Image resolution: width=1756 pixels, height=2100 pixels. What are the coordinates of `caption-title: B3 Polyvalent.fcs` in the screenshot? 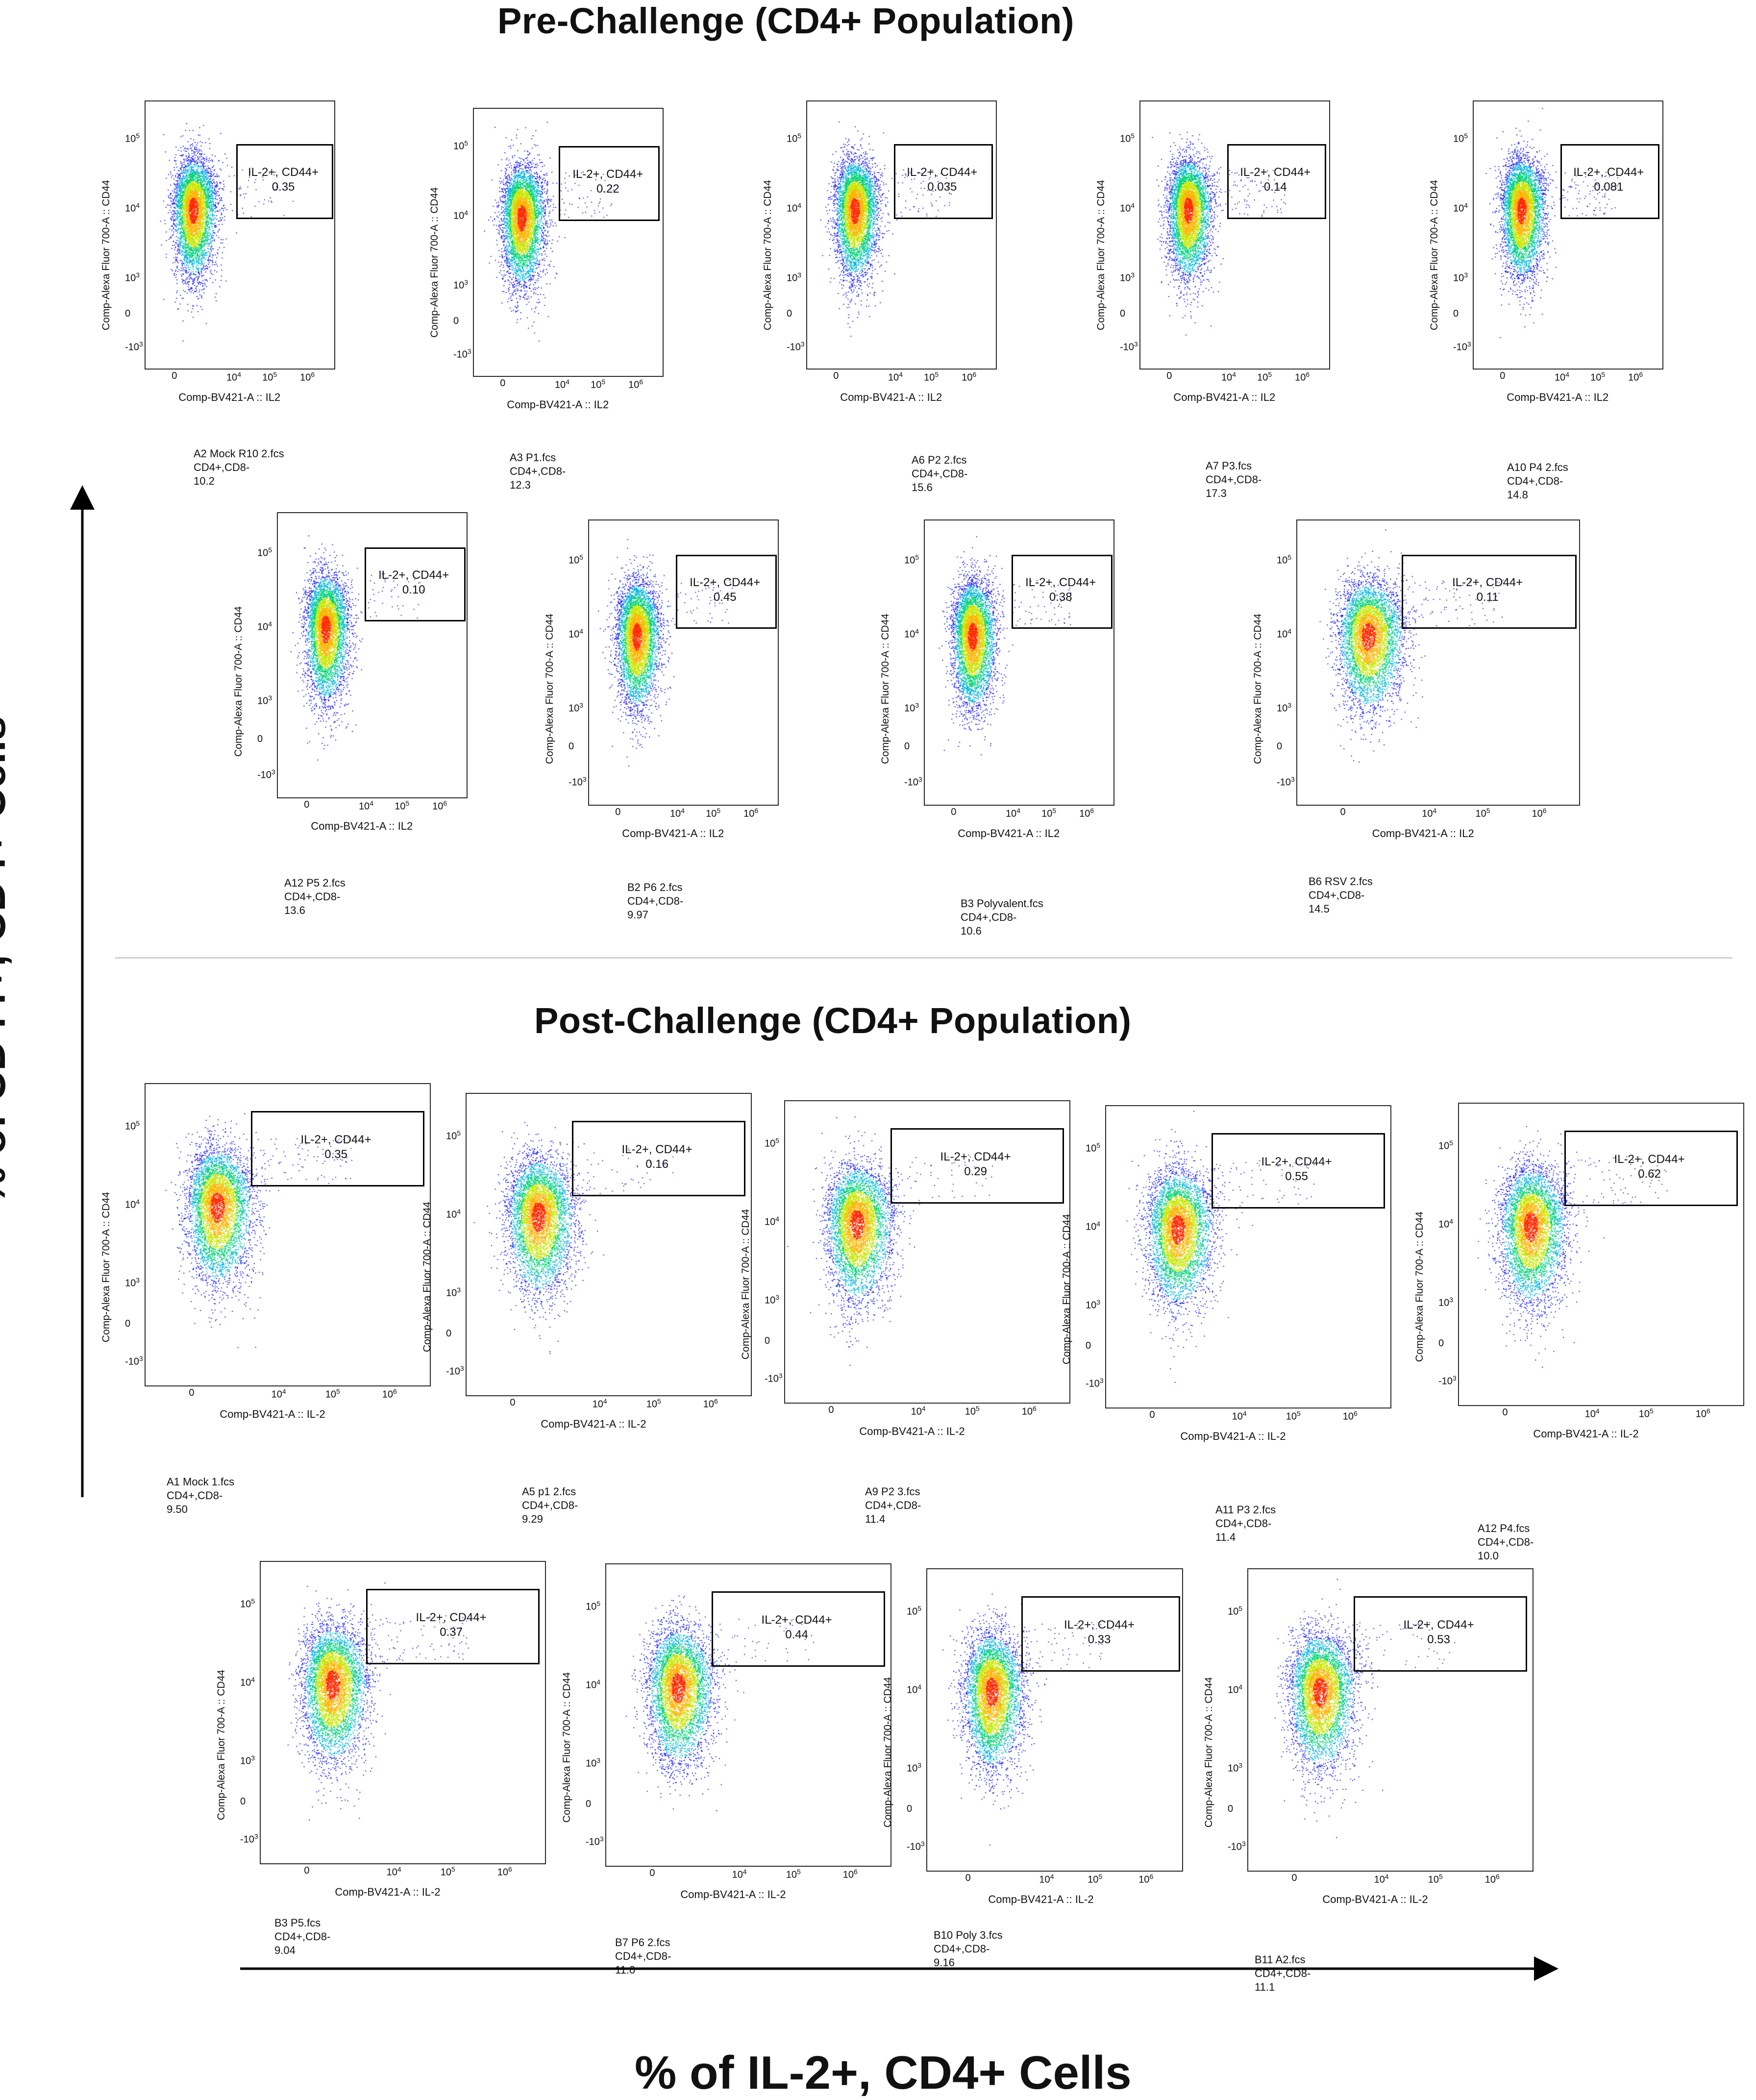 It's located at (1002, 903).